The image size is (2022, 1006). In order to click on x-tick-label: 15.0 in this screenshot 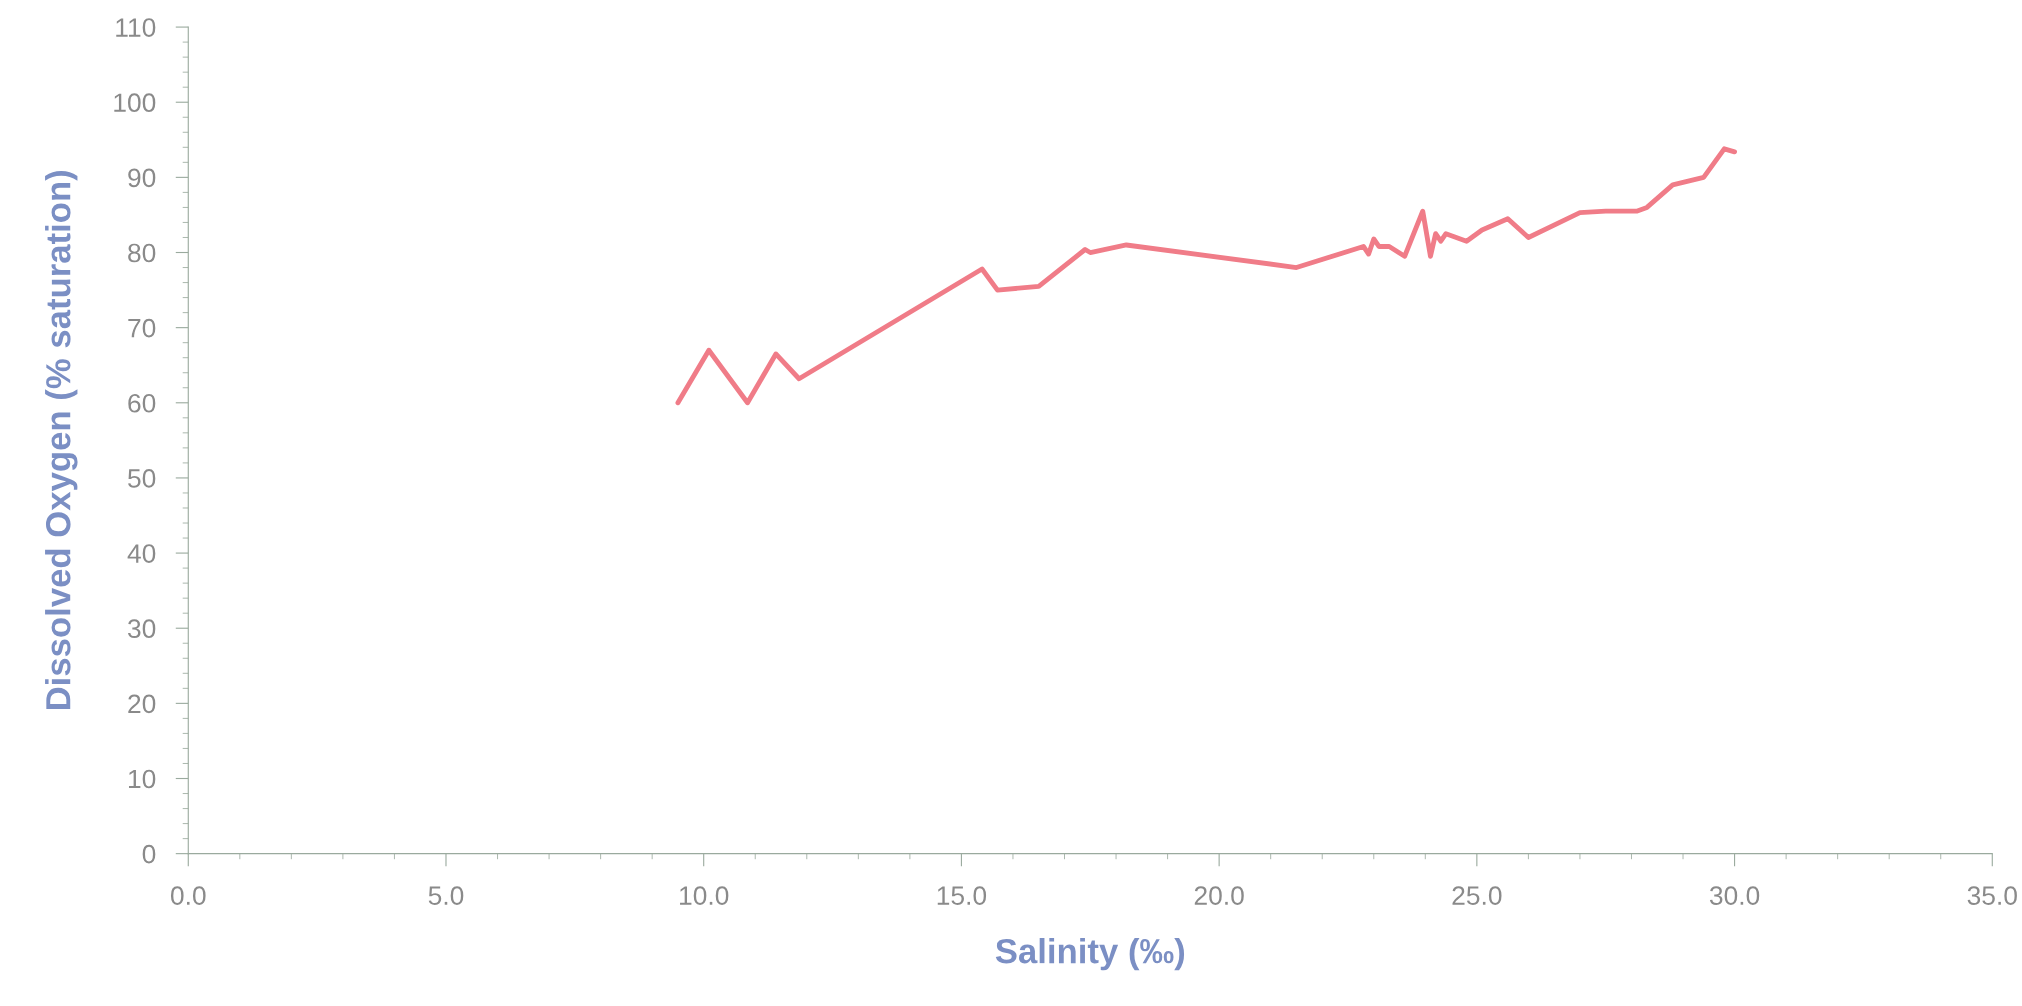, I will do `click(962, 895)`.